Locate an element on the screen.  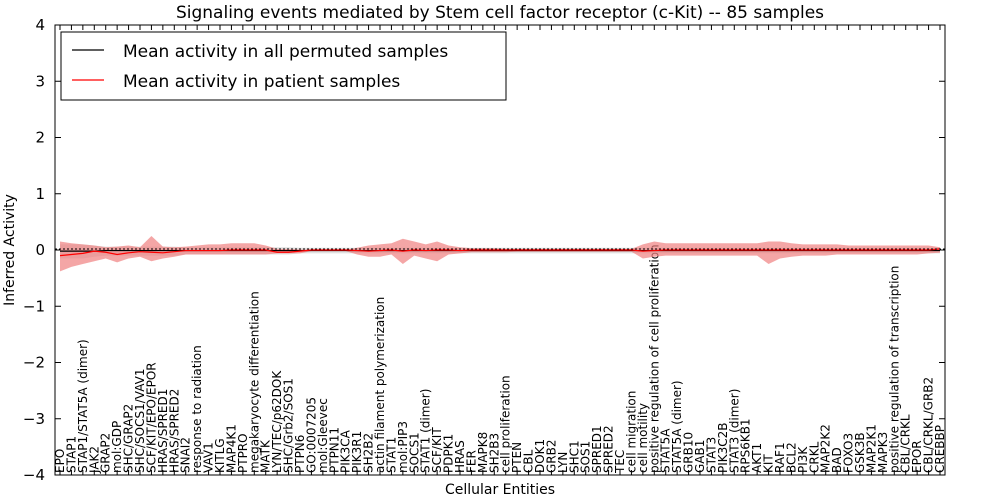
x-tick-label: CBL/CRKL/GRB2 is located at coordinates (929, 425).